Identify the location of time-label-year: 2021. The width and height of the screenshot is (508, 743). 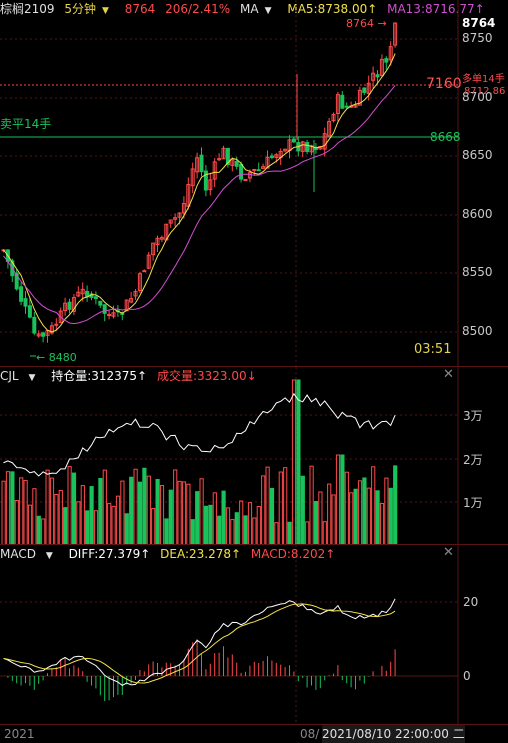
(19, 734).